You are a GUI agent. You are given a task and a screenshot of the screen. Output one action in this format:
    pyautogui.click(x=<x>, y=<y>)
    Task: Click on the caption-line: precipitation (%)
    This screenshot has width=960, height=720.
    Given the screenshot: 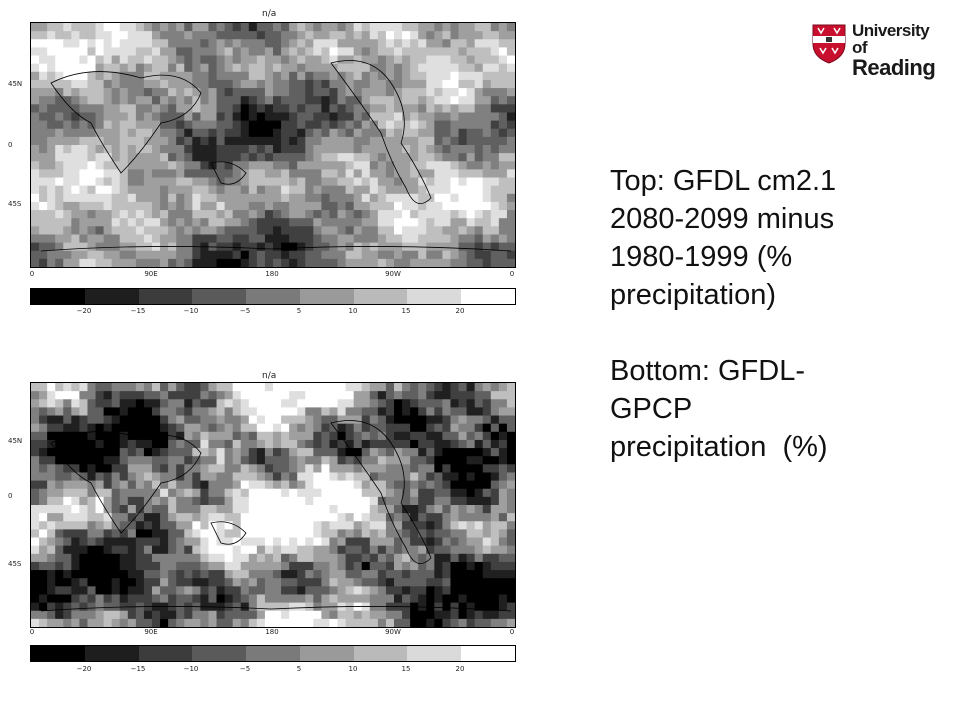 What is the action you would take?
    pyautogui.click(x=719, y=447)
    